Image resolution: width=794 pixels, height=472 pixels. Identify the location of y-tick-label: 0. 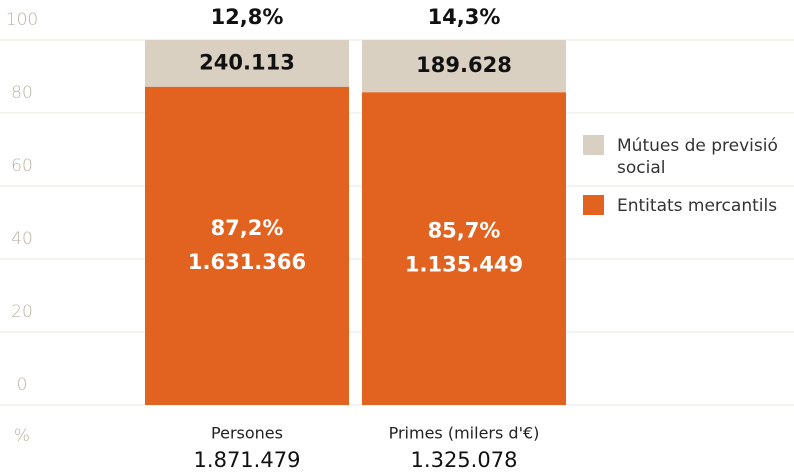
(22, 385).